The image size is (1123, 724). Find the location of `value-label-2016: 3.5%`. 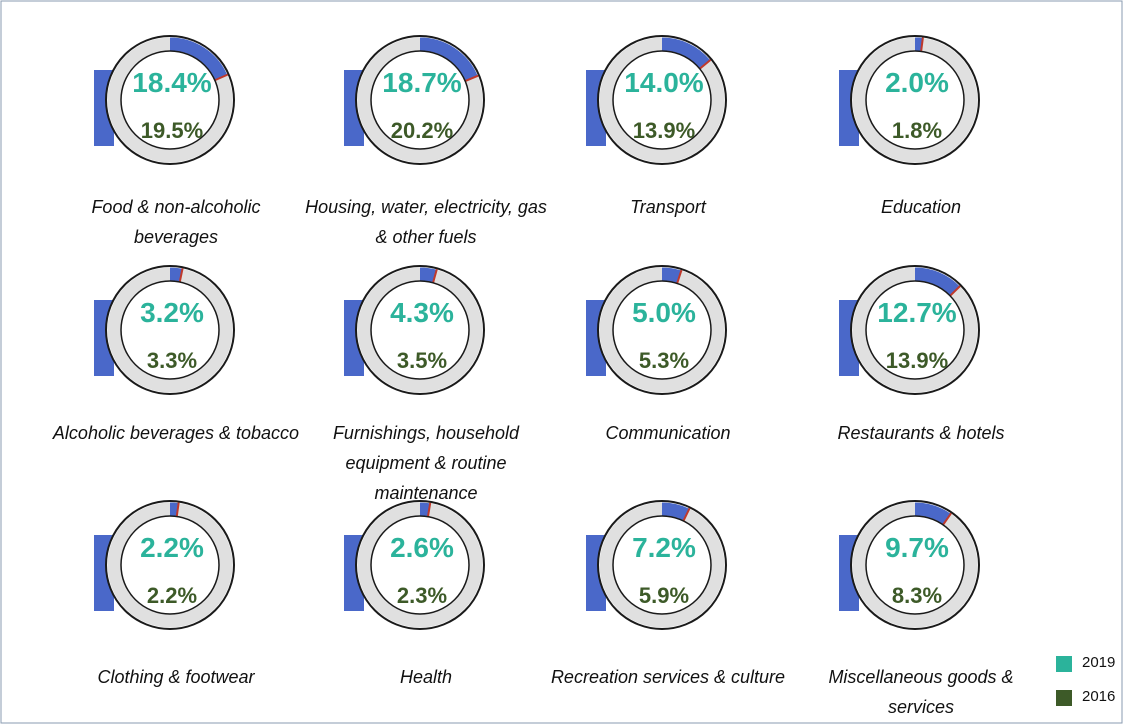

value-label-2016: 3.5% is located at coordinates (422, 360).